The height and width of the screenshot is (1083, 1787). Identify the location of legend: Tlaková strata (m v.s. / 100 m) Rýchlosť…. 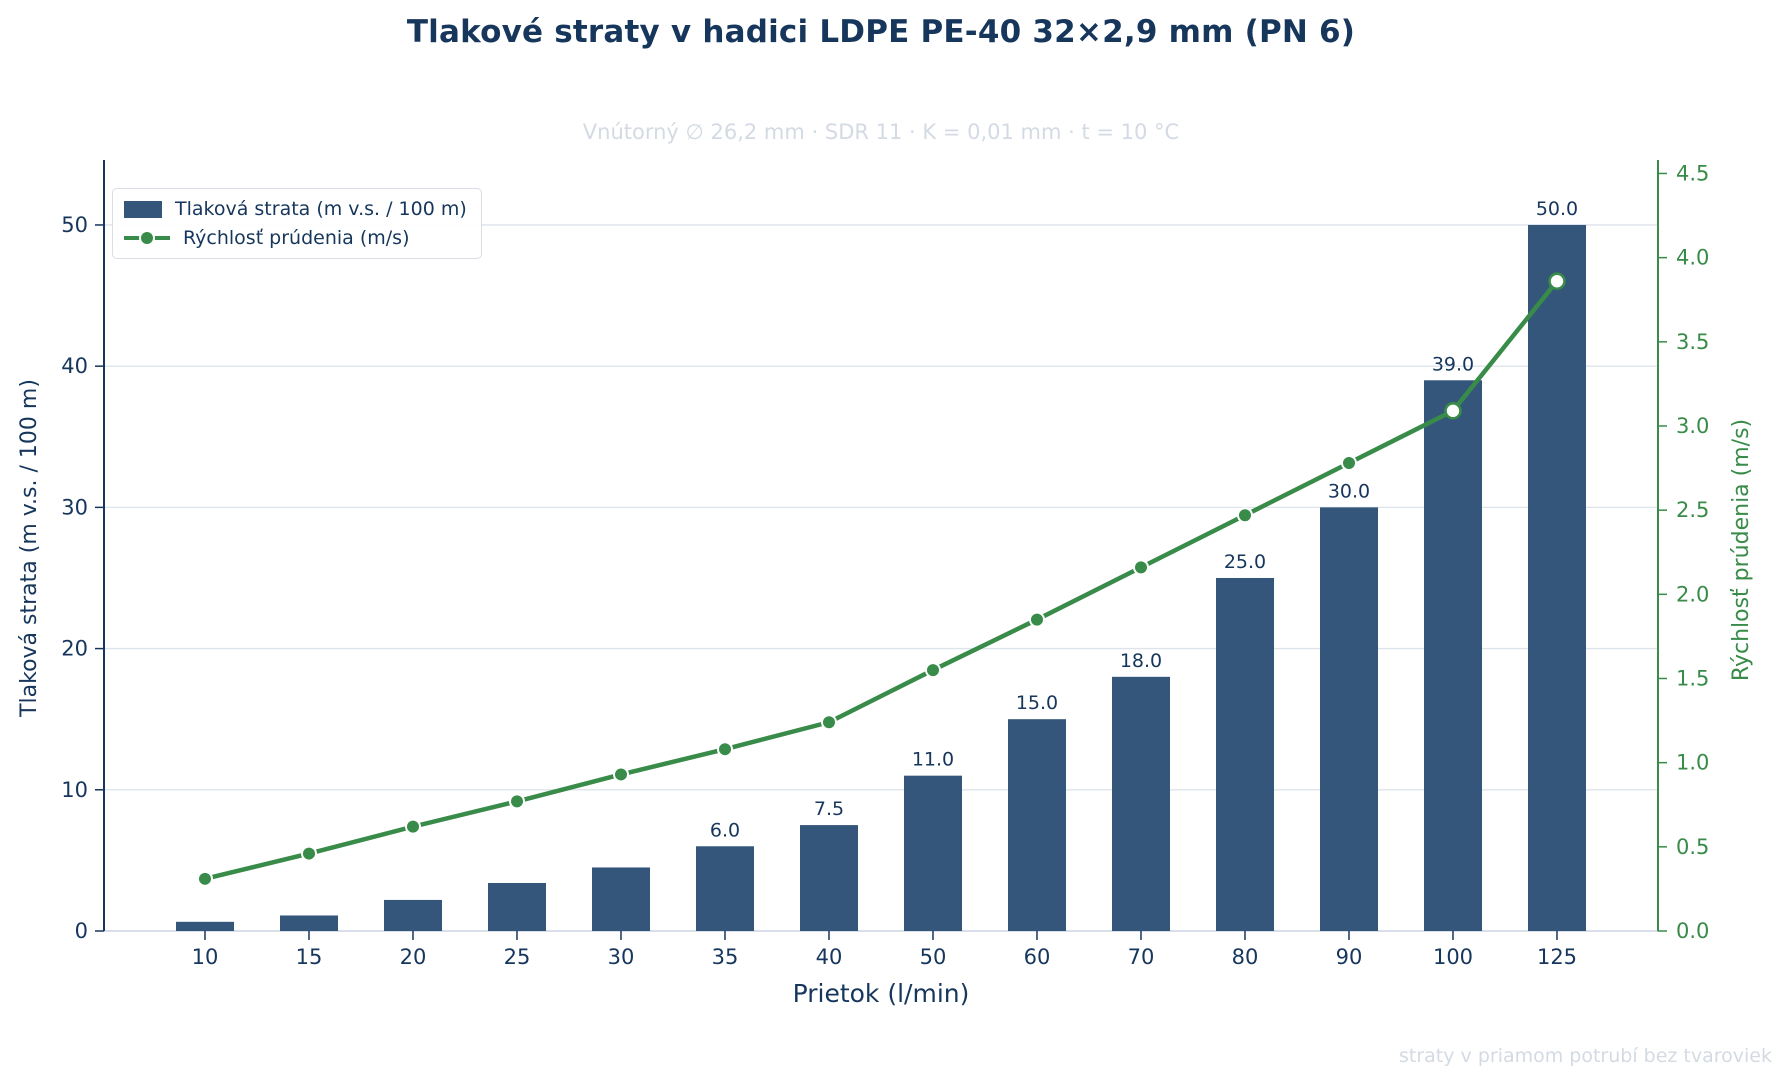
(297, 223).